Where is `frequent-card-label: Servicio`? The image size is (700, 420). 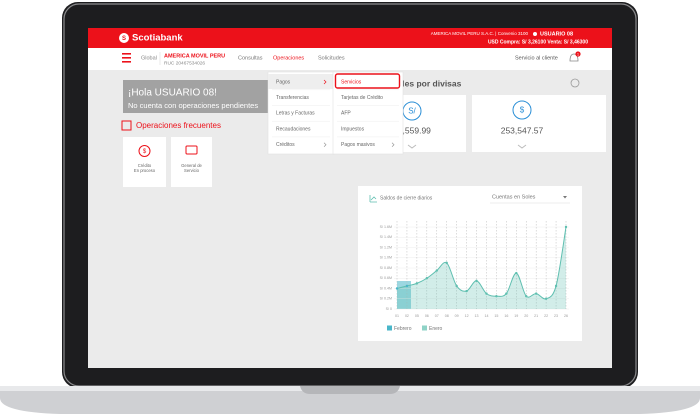 frequent-card-label: Servicio is located at coordinates (192, 170).